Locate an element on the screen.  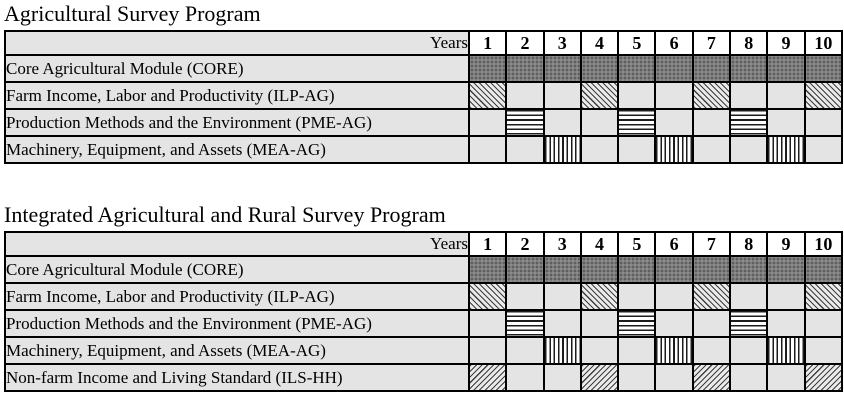
years-header-label: Years is located at coordinates (237, 244).